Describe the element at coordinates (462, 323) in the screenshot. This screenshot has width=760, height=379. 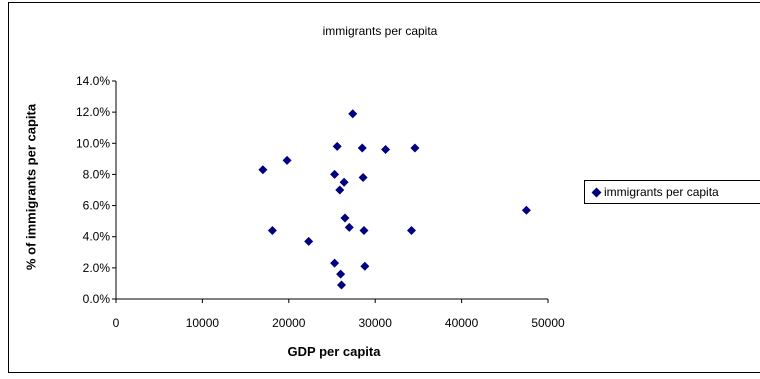
I see `x-tick-label: 40000` at that location.